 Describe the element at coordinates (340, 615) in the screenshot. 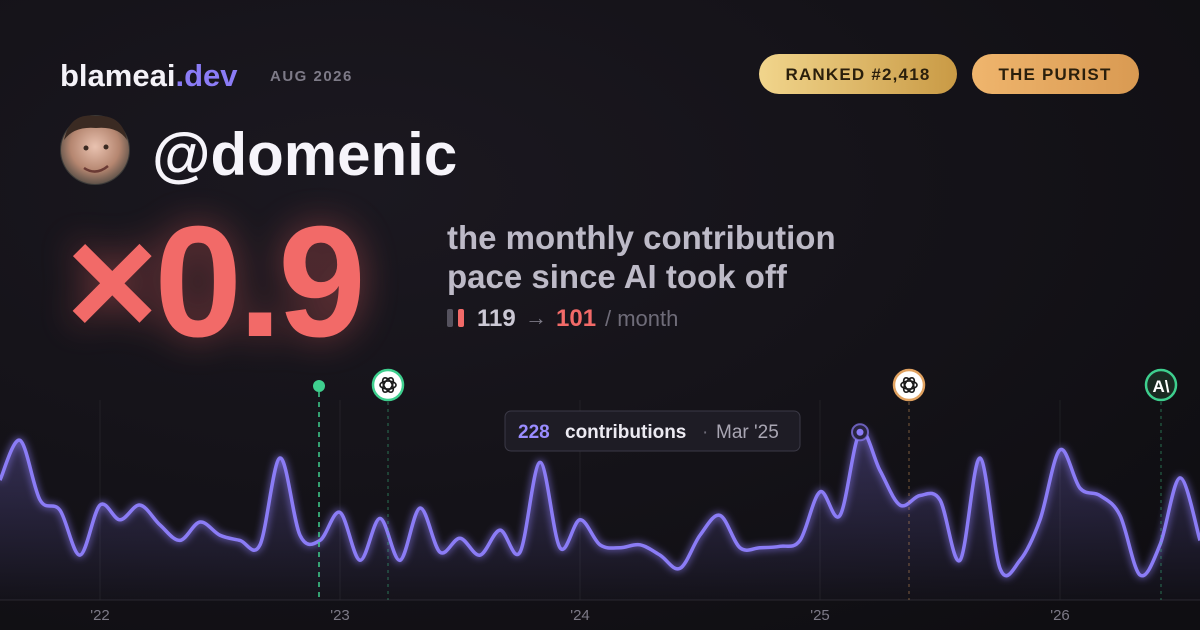

I see `x-tick-label: '23` at that location.